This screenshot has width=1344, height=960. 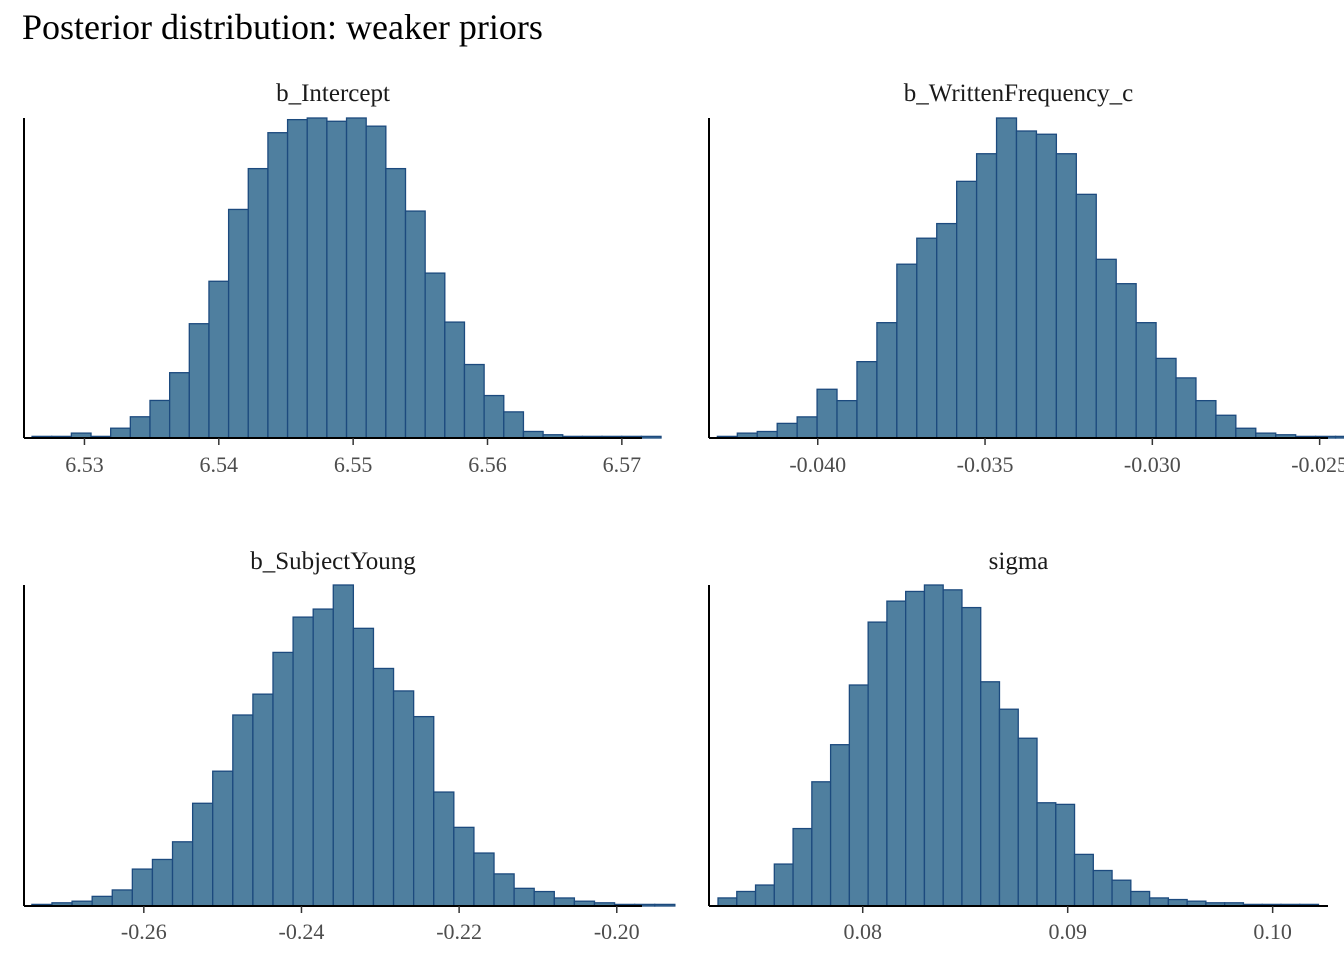 I want to click on tick-label: -0.20, so click(x=617, y=931).